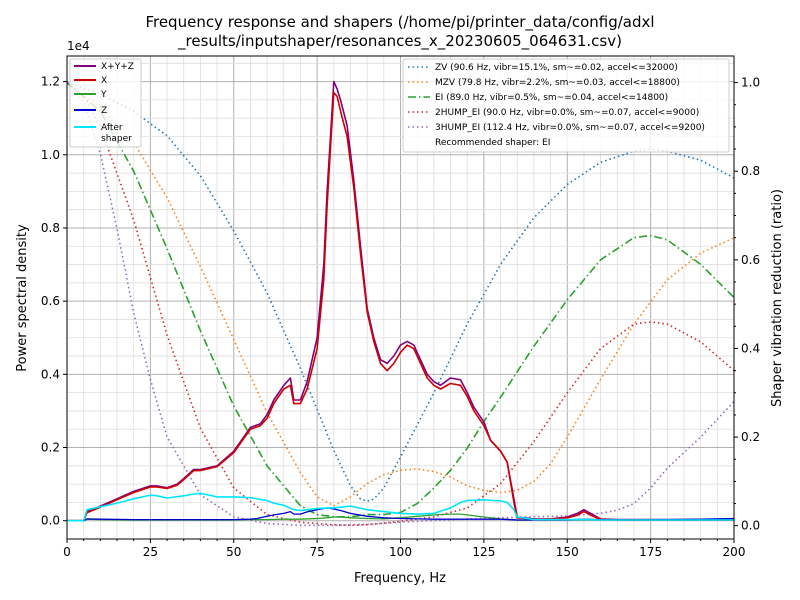  I want to click on y-tick-label: 0.0, so click(50, 521).